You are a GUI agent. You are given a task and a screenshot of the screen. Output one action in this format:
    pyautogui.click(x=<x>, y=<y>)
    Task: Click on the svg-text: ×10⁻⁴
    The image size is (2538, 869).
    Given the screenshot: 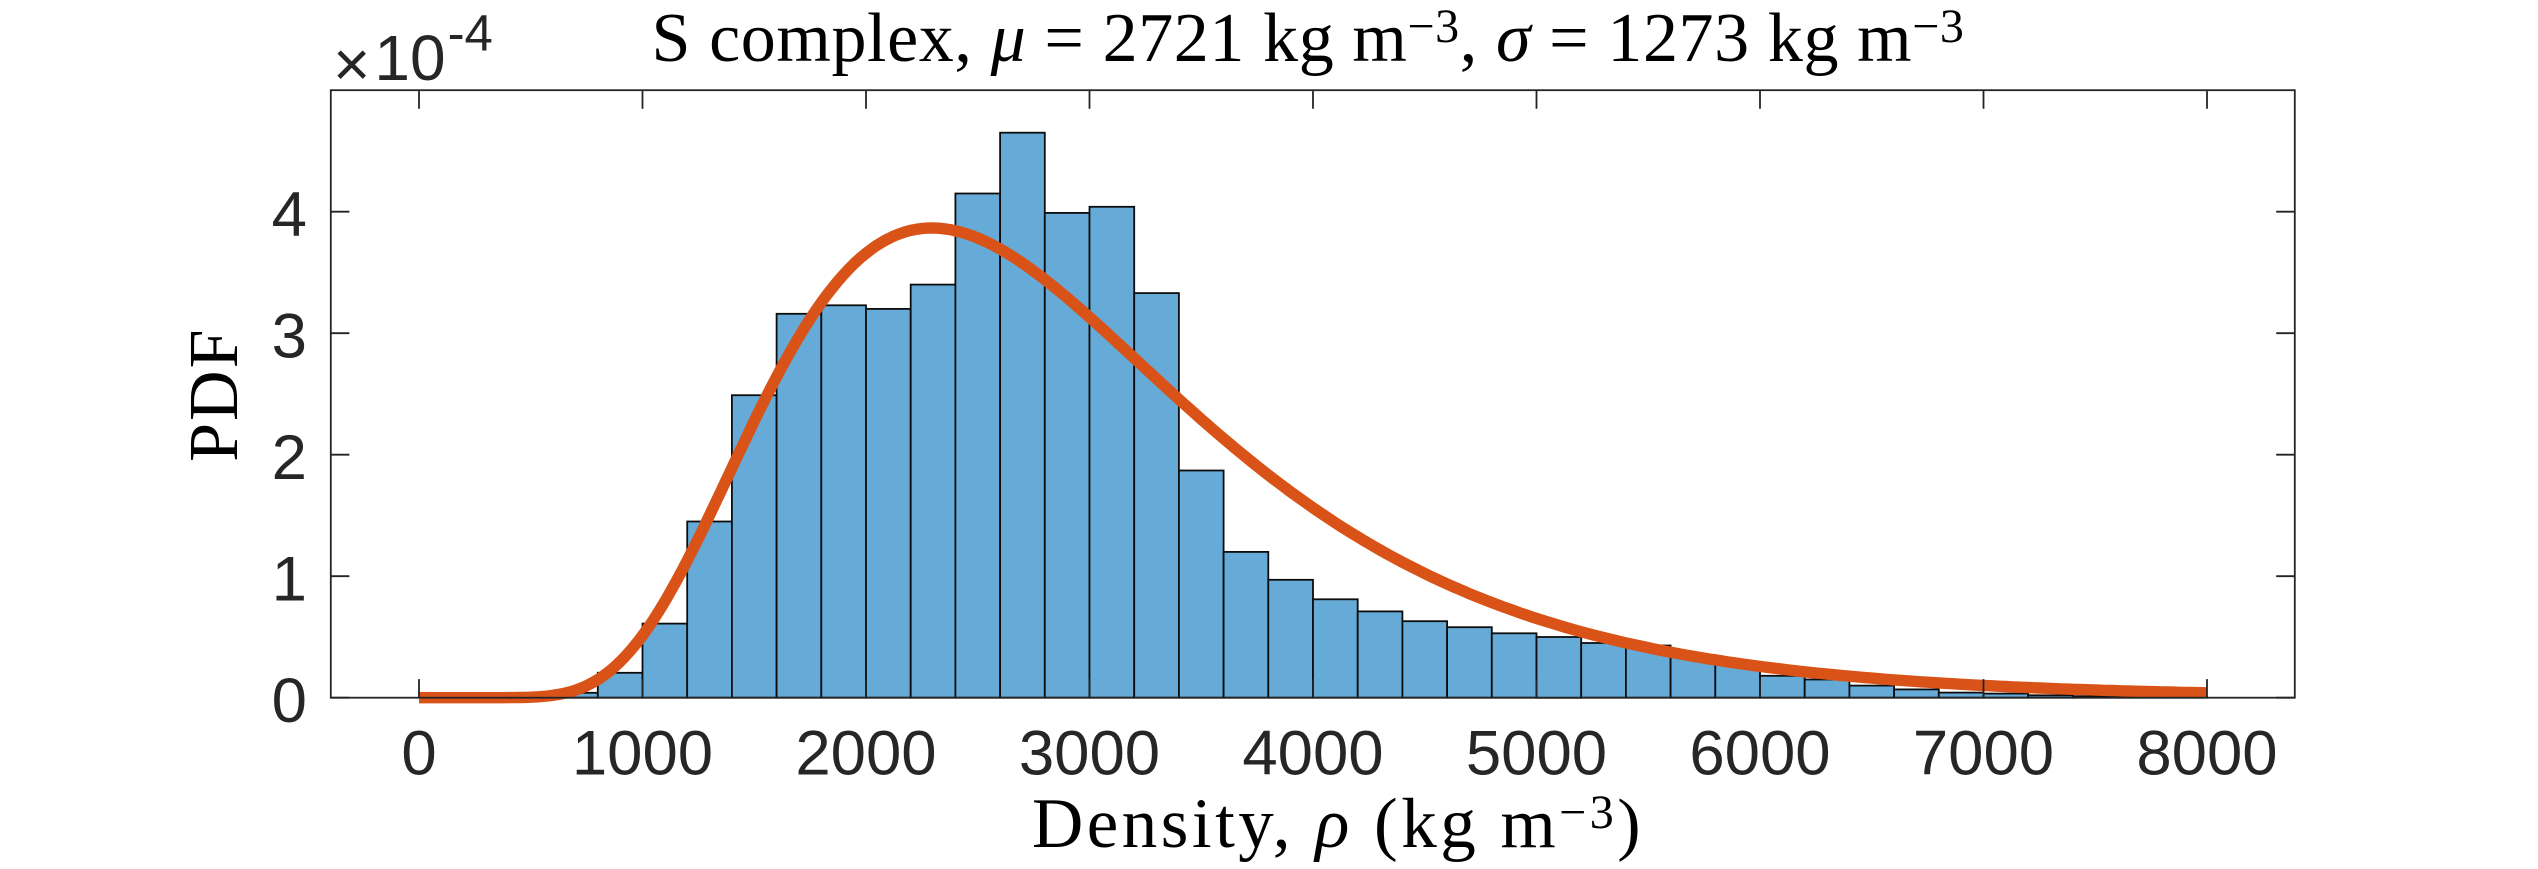 What is the action you would take?
    pyautogui.click(x=413, y=53)
    